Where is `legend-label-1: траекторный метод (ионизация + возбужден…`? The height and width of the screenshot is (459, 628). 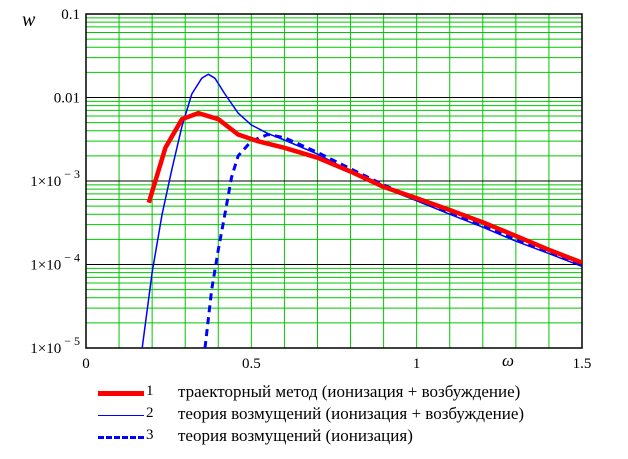
legend-label-1: траекторный метод (ионизация + возбужден… is located at coordinates (349, 391).